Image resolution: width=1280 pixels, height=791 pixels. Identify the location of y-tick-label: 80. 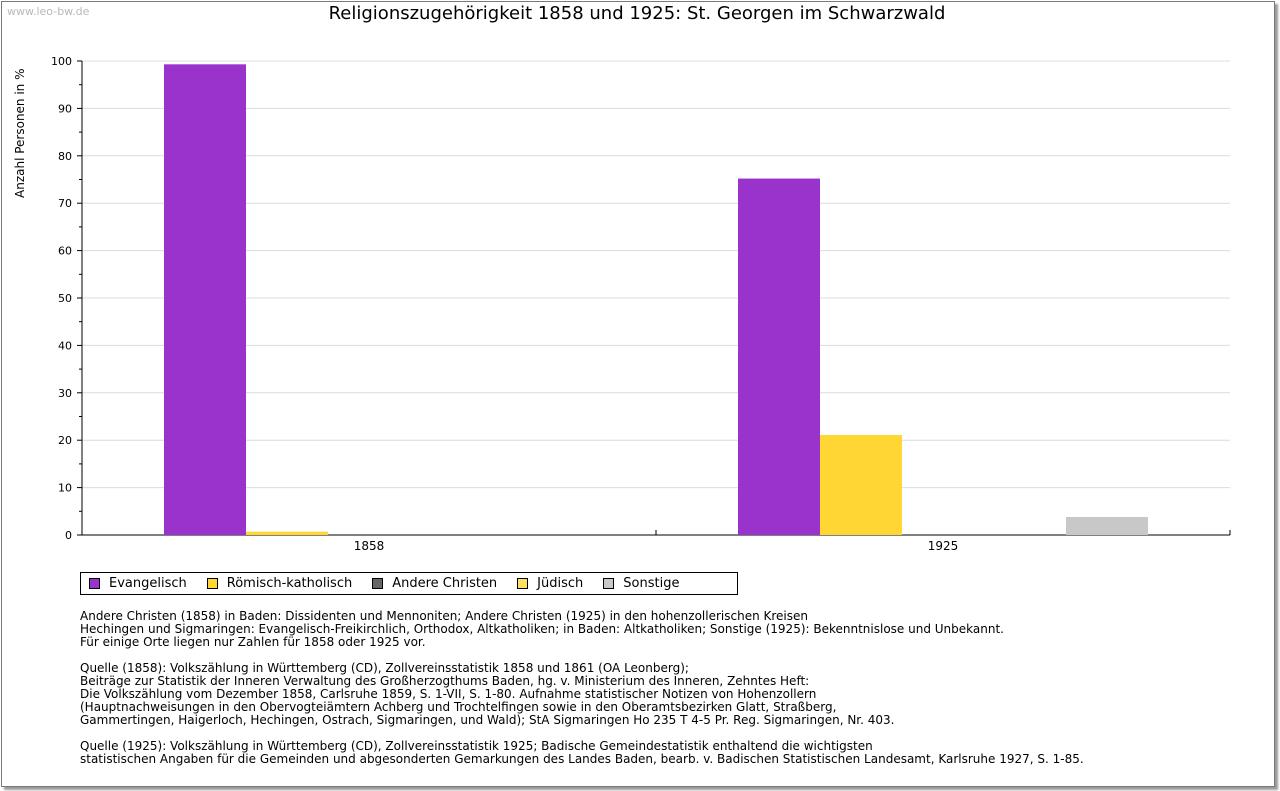
(65, 156).